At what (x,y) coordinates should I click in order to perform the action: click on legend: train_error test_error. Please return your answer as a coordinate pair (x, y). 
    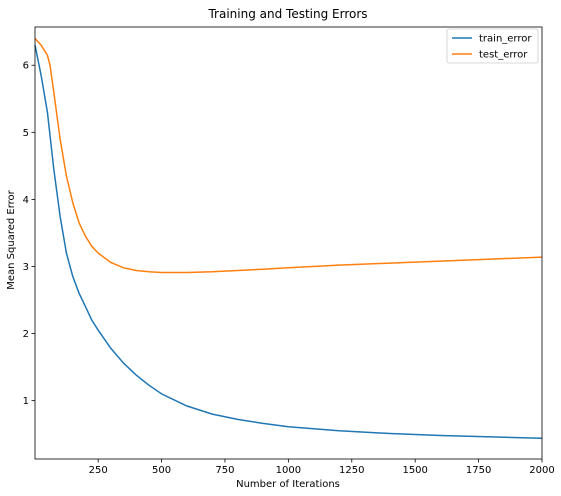
    Looking at the image, I should click on (492, 46).